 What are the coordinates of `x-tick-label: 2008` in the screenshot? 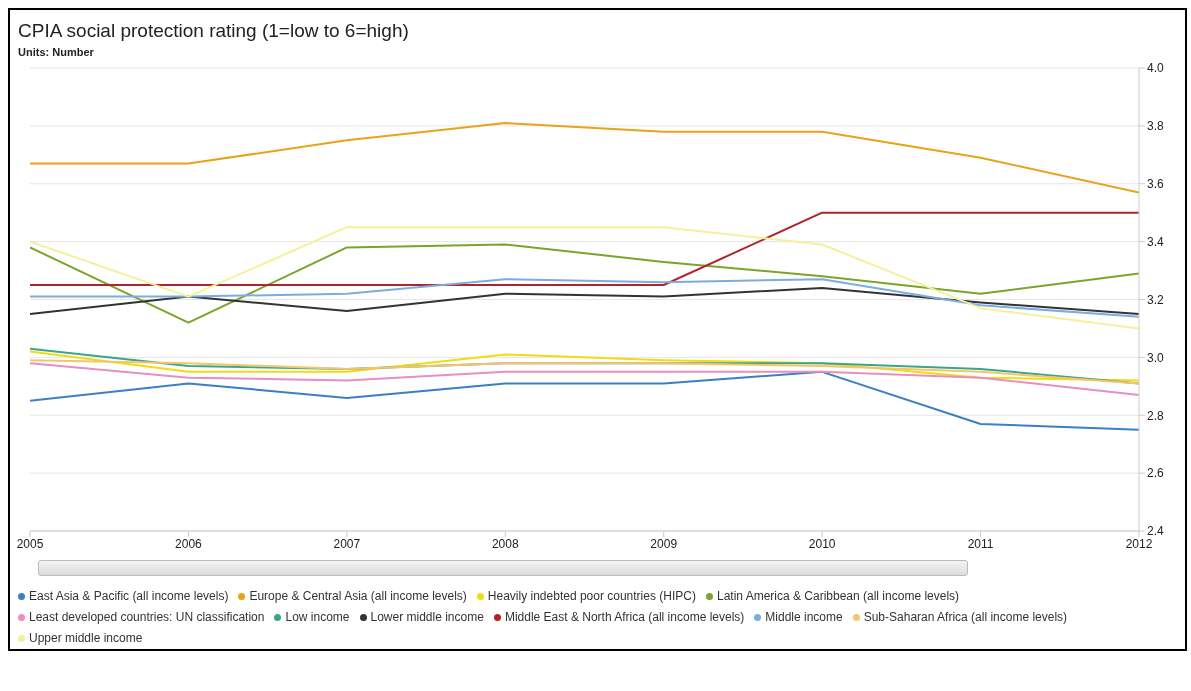 It's located at (505, 543).